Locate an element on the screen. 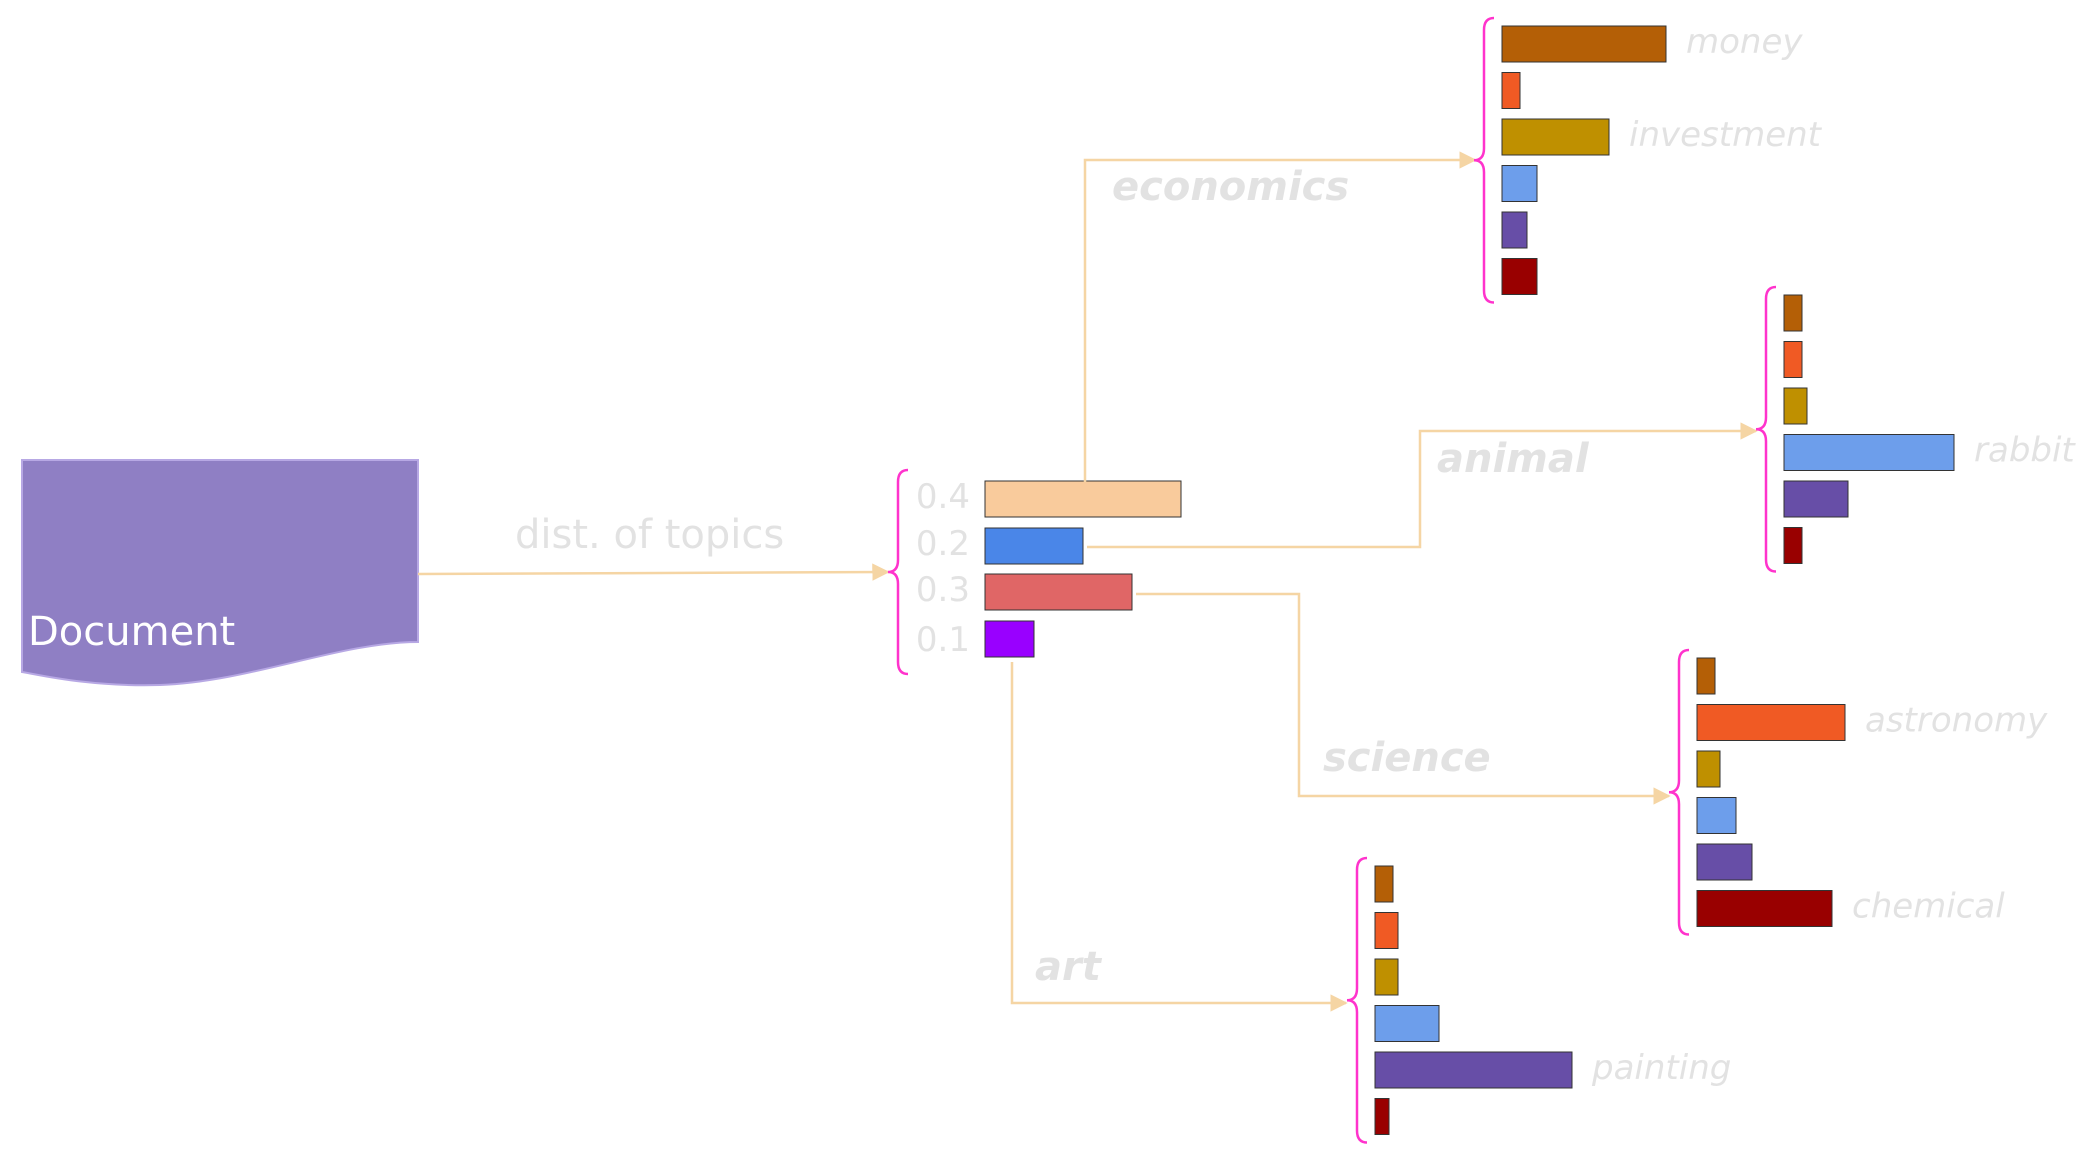  word-distribution-art: painting is located at coordinates (1538, 1000).